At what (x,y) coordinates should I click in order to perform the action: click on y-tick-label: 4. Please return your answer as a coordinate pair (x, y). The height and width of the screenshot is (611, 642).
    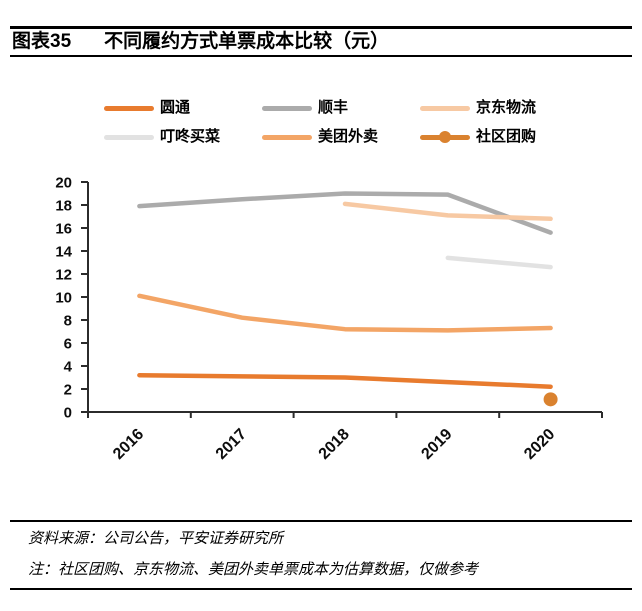
    Looking at the image, I should click on (68, 366).